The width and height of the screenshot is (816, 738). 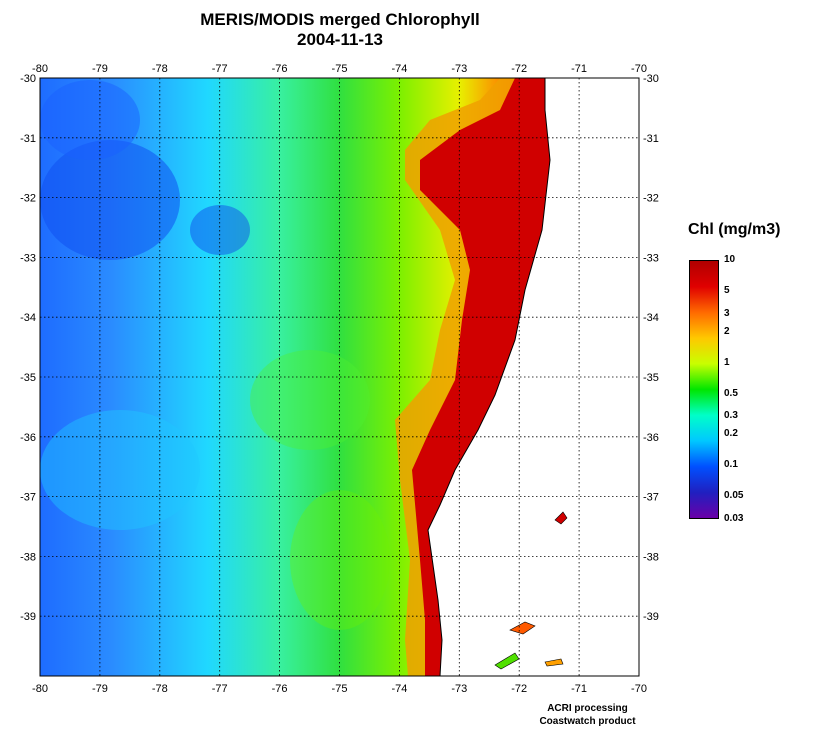 What do you see at coordinates (399, 69) in the screenshot?
I see `lon-tick-label-top: -74` at bounding box center [399, 69].